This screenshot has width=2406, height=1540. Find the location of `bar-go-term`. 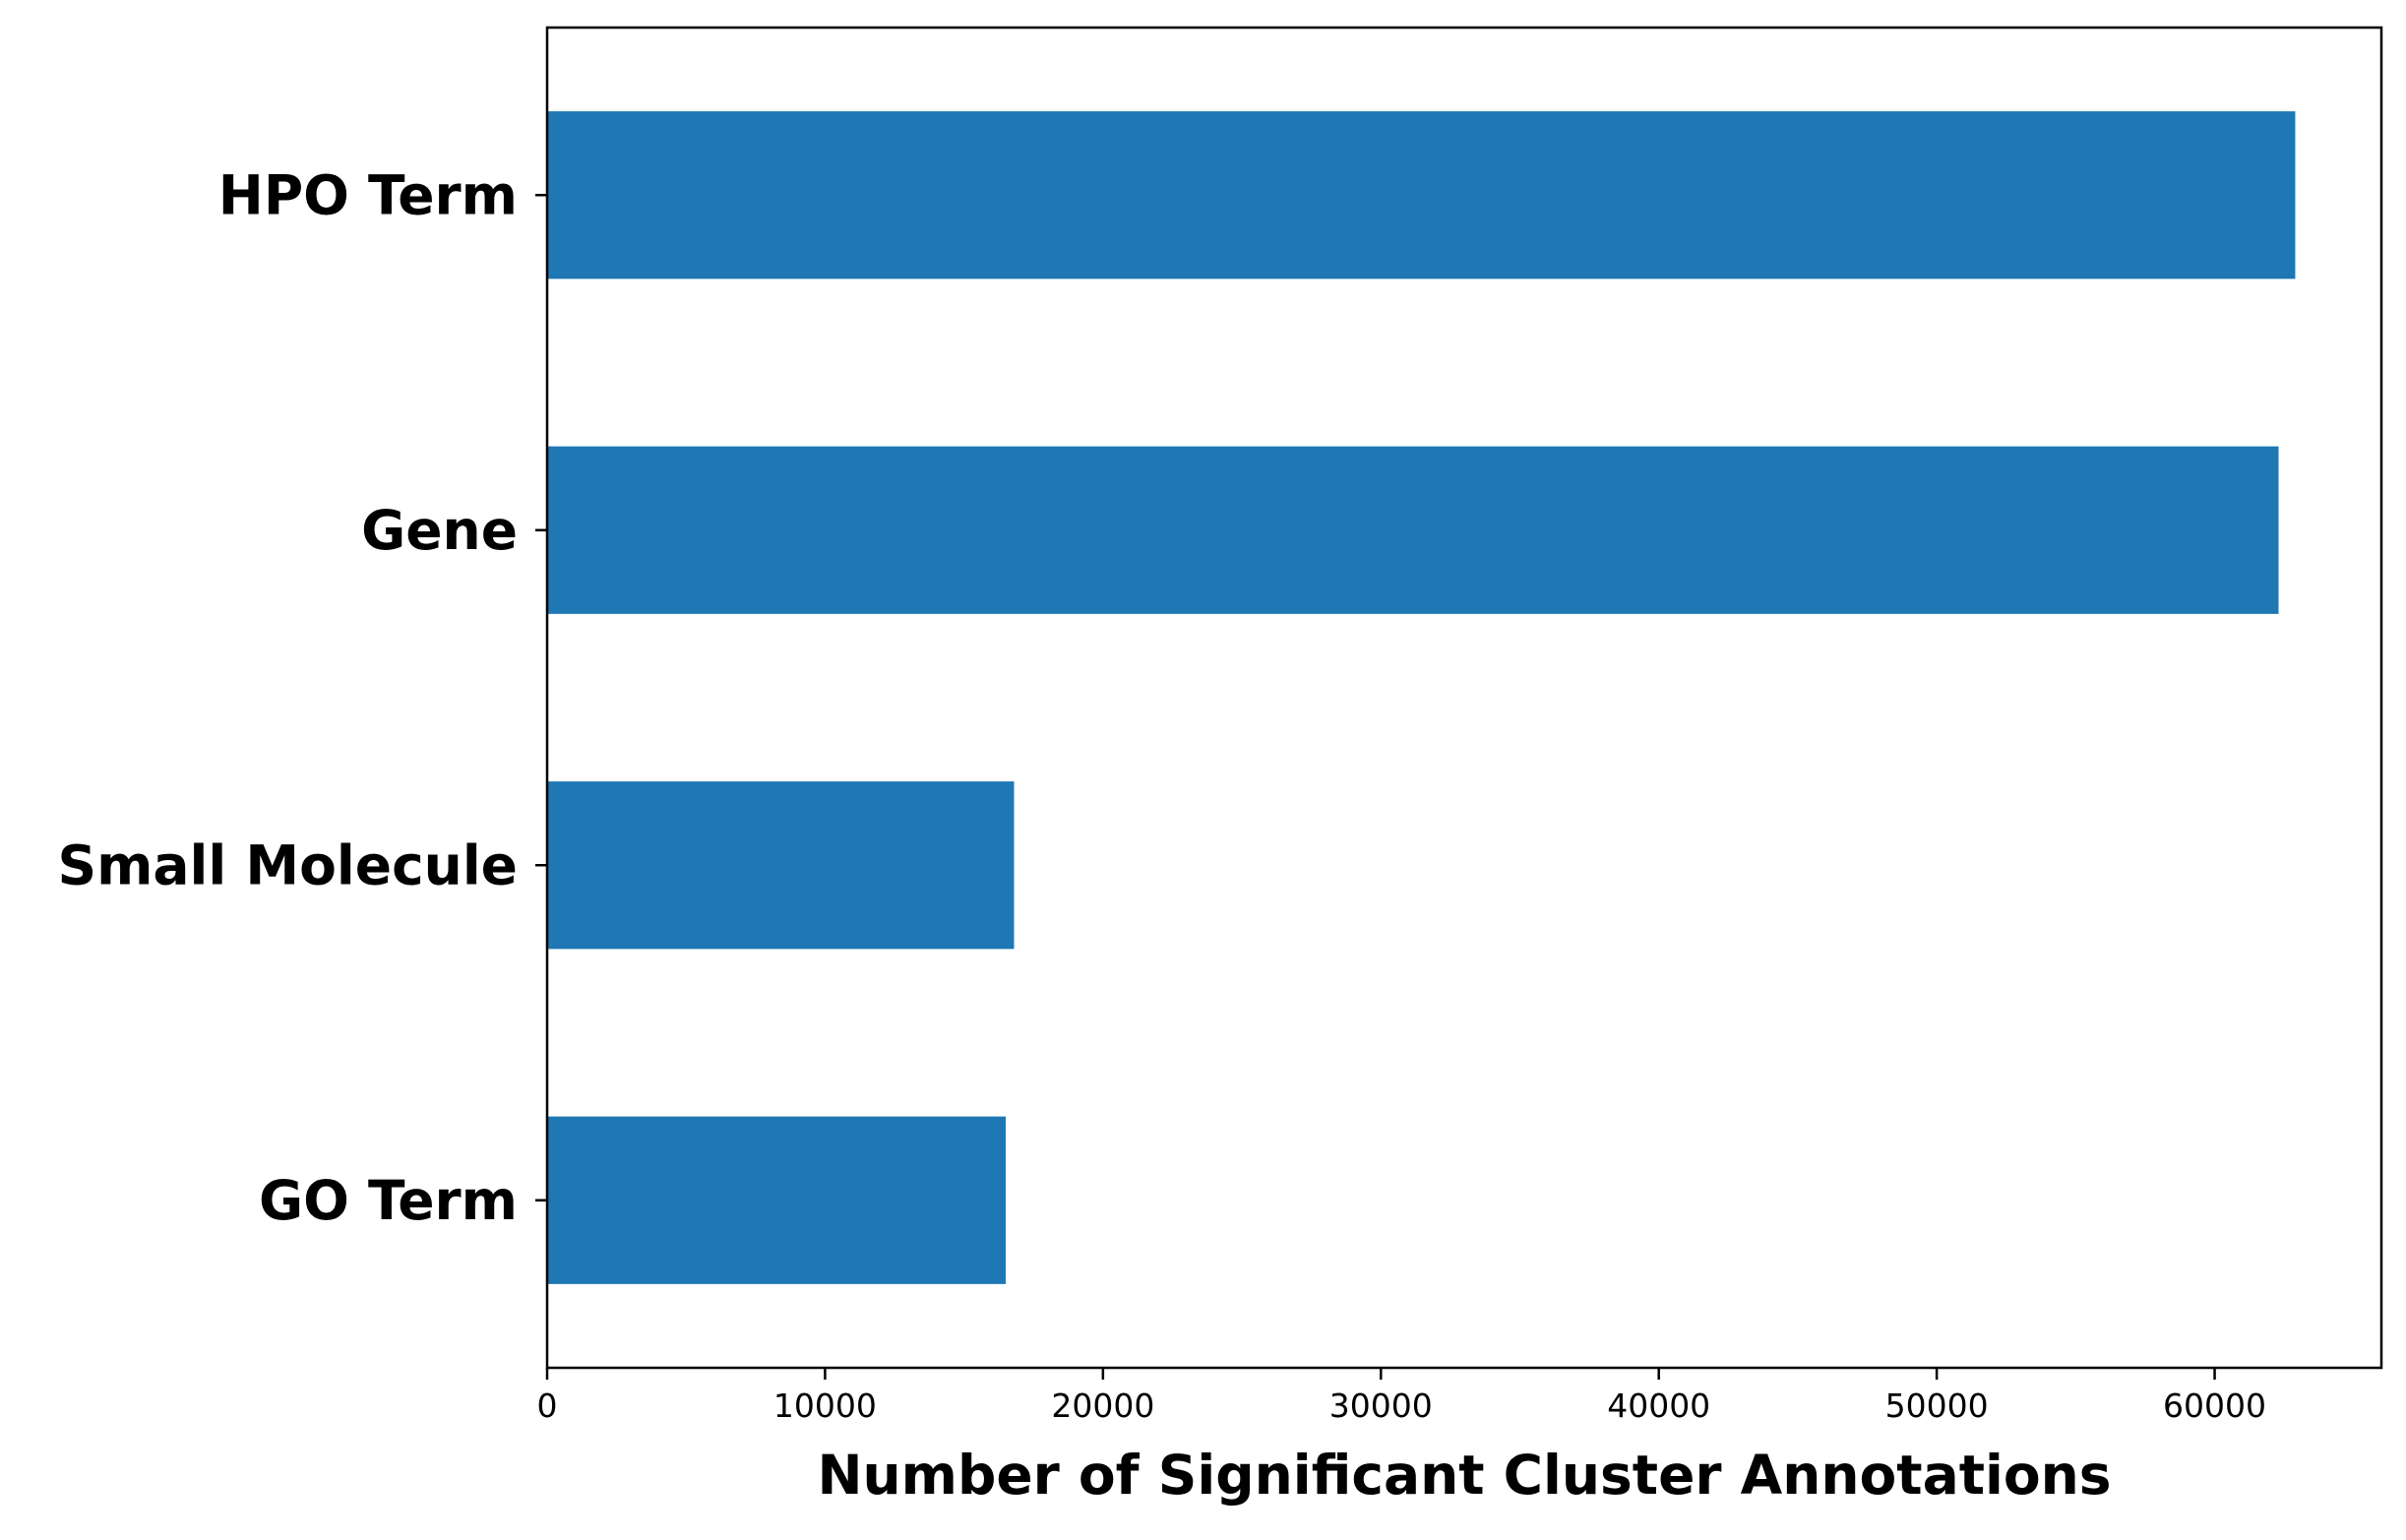

bar-go-term is located at coordinates (776, 1200).